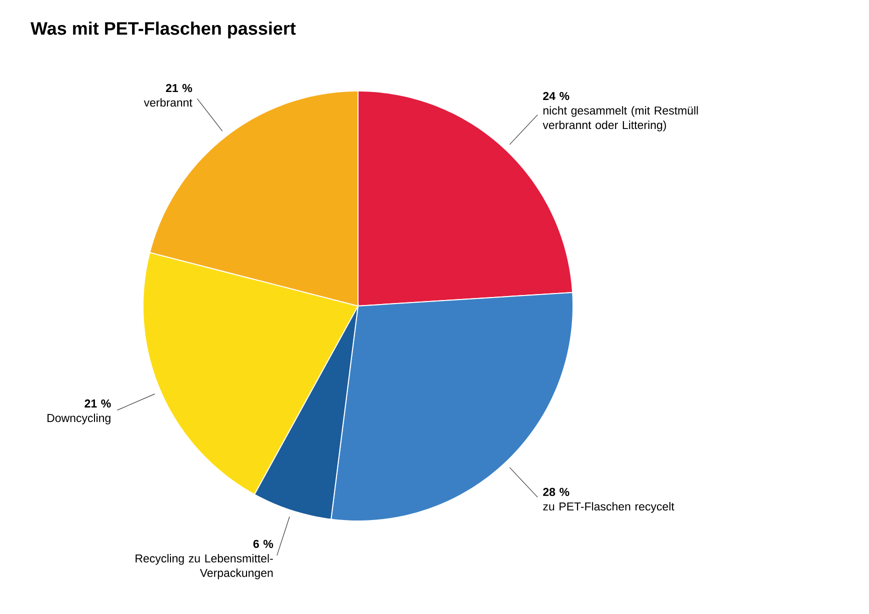  What do you see at coordinates (263, 544) in the screenshot?
I see `data-label: 6 %` at bounding box center [263, 544].